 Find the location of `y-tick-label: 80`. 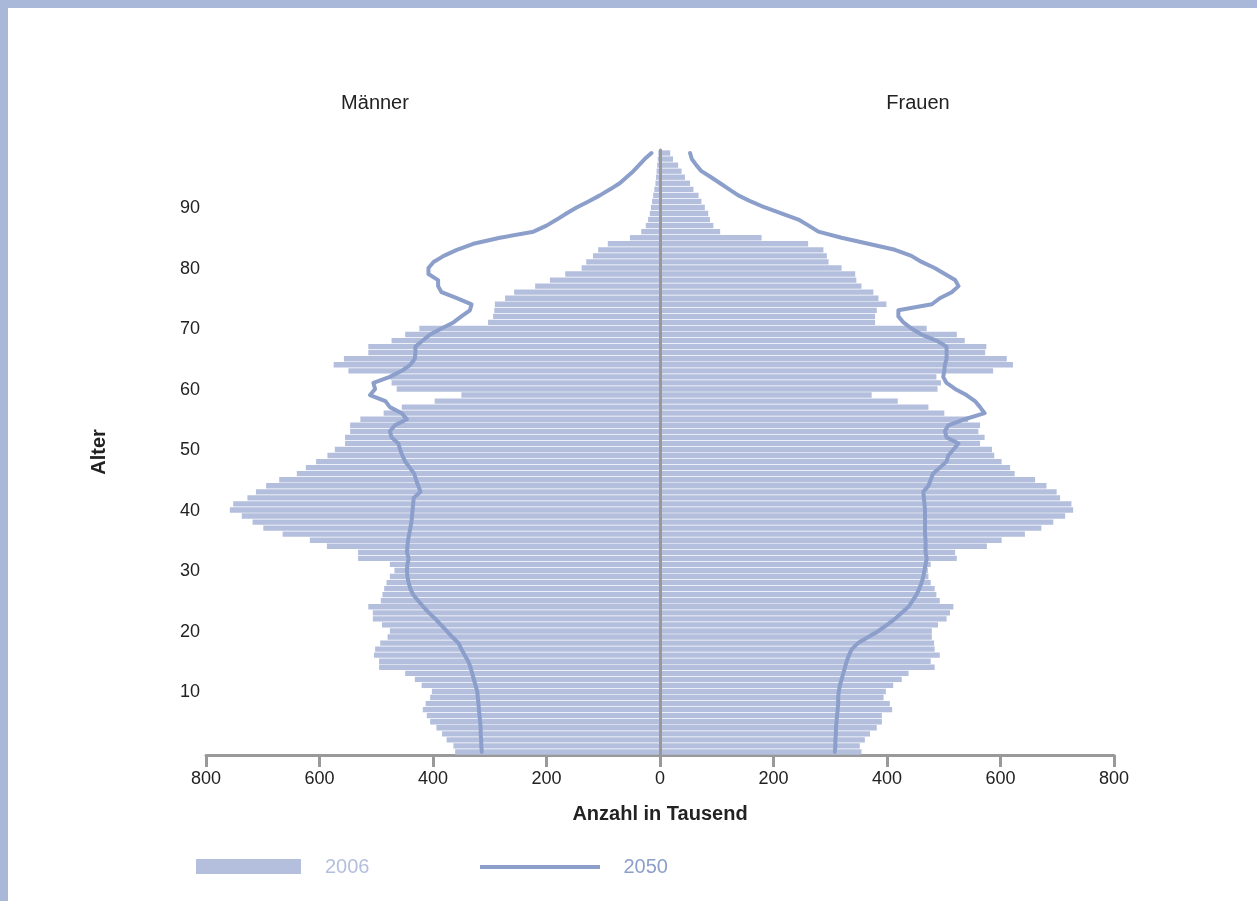

y-tick-label: 80 is located at coordinates (189, 267).